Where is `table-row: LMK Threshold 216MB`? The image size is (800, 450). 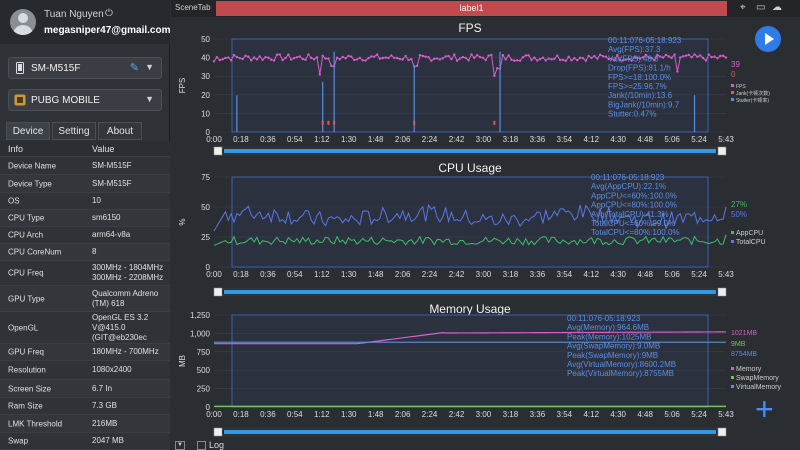 table-row: LMK Threshold 216MB is located at coordinates (85, 424).